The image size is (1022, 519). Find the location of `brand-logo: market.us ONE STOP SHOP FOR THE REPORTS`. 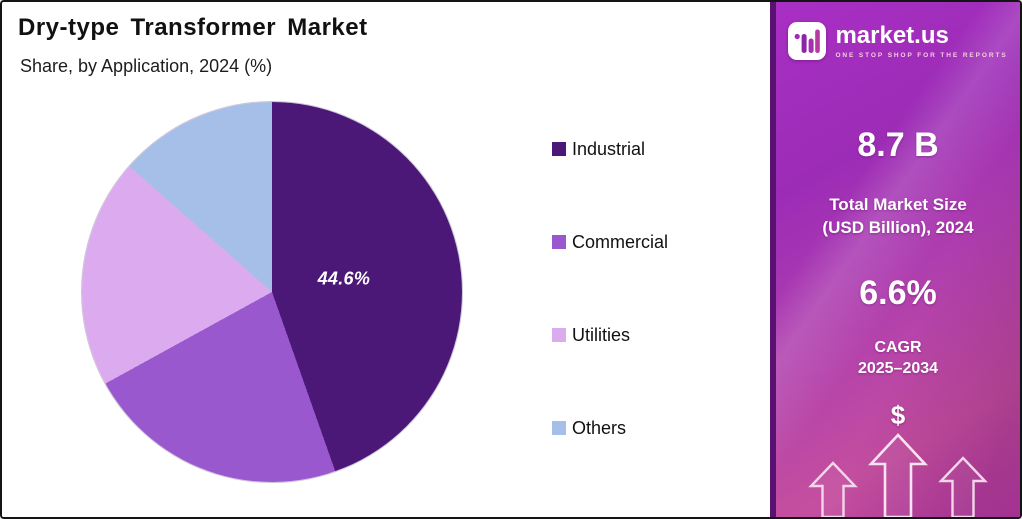

brand-logo: market.us ONE STOP SHOP FOR THE REPORTS is located at coordinates (898, 41).